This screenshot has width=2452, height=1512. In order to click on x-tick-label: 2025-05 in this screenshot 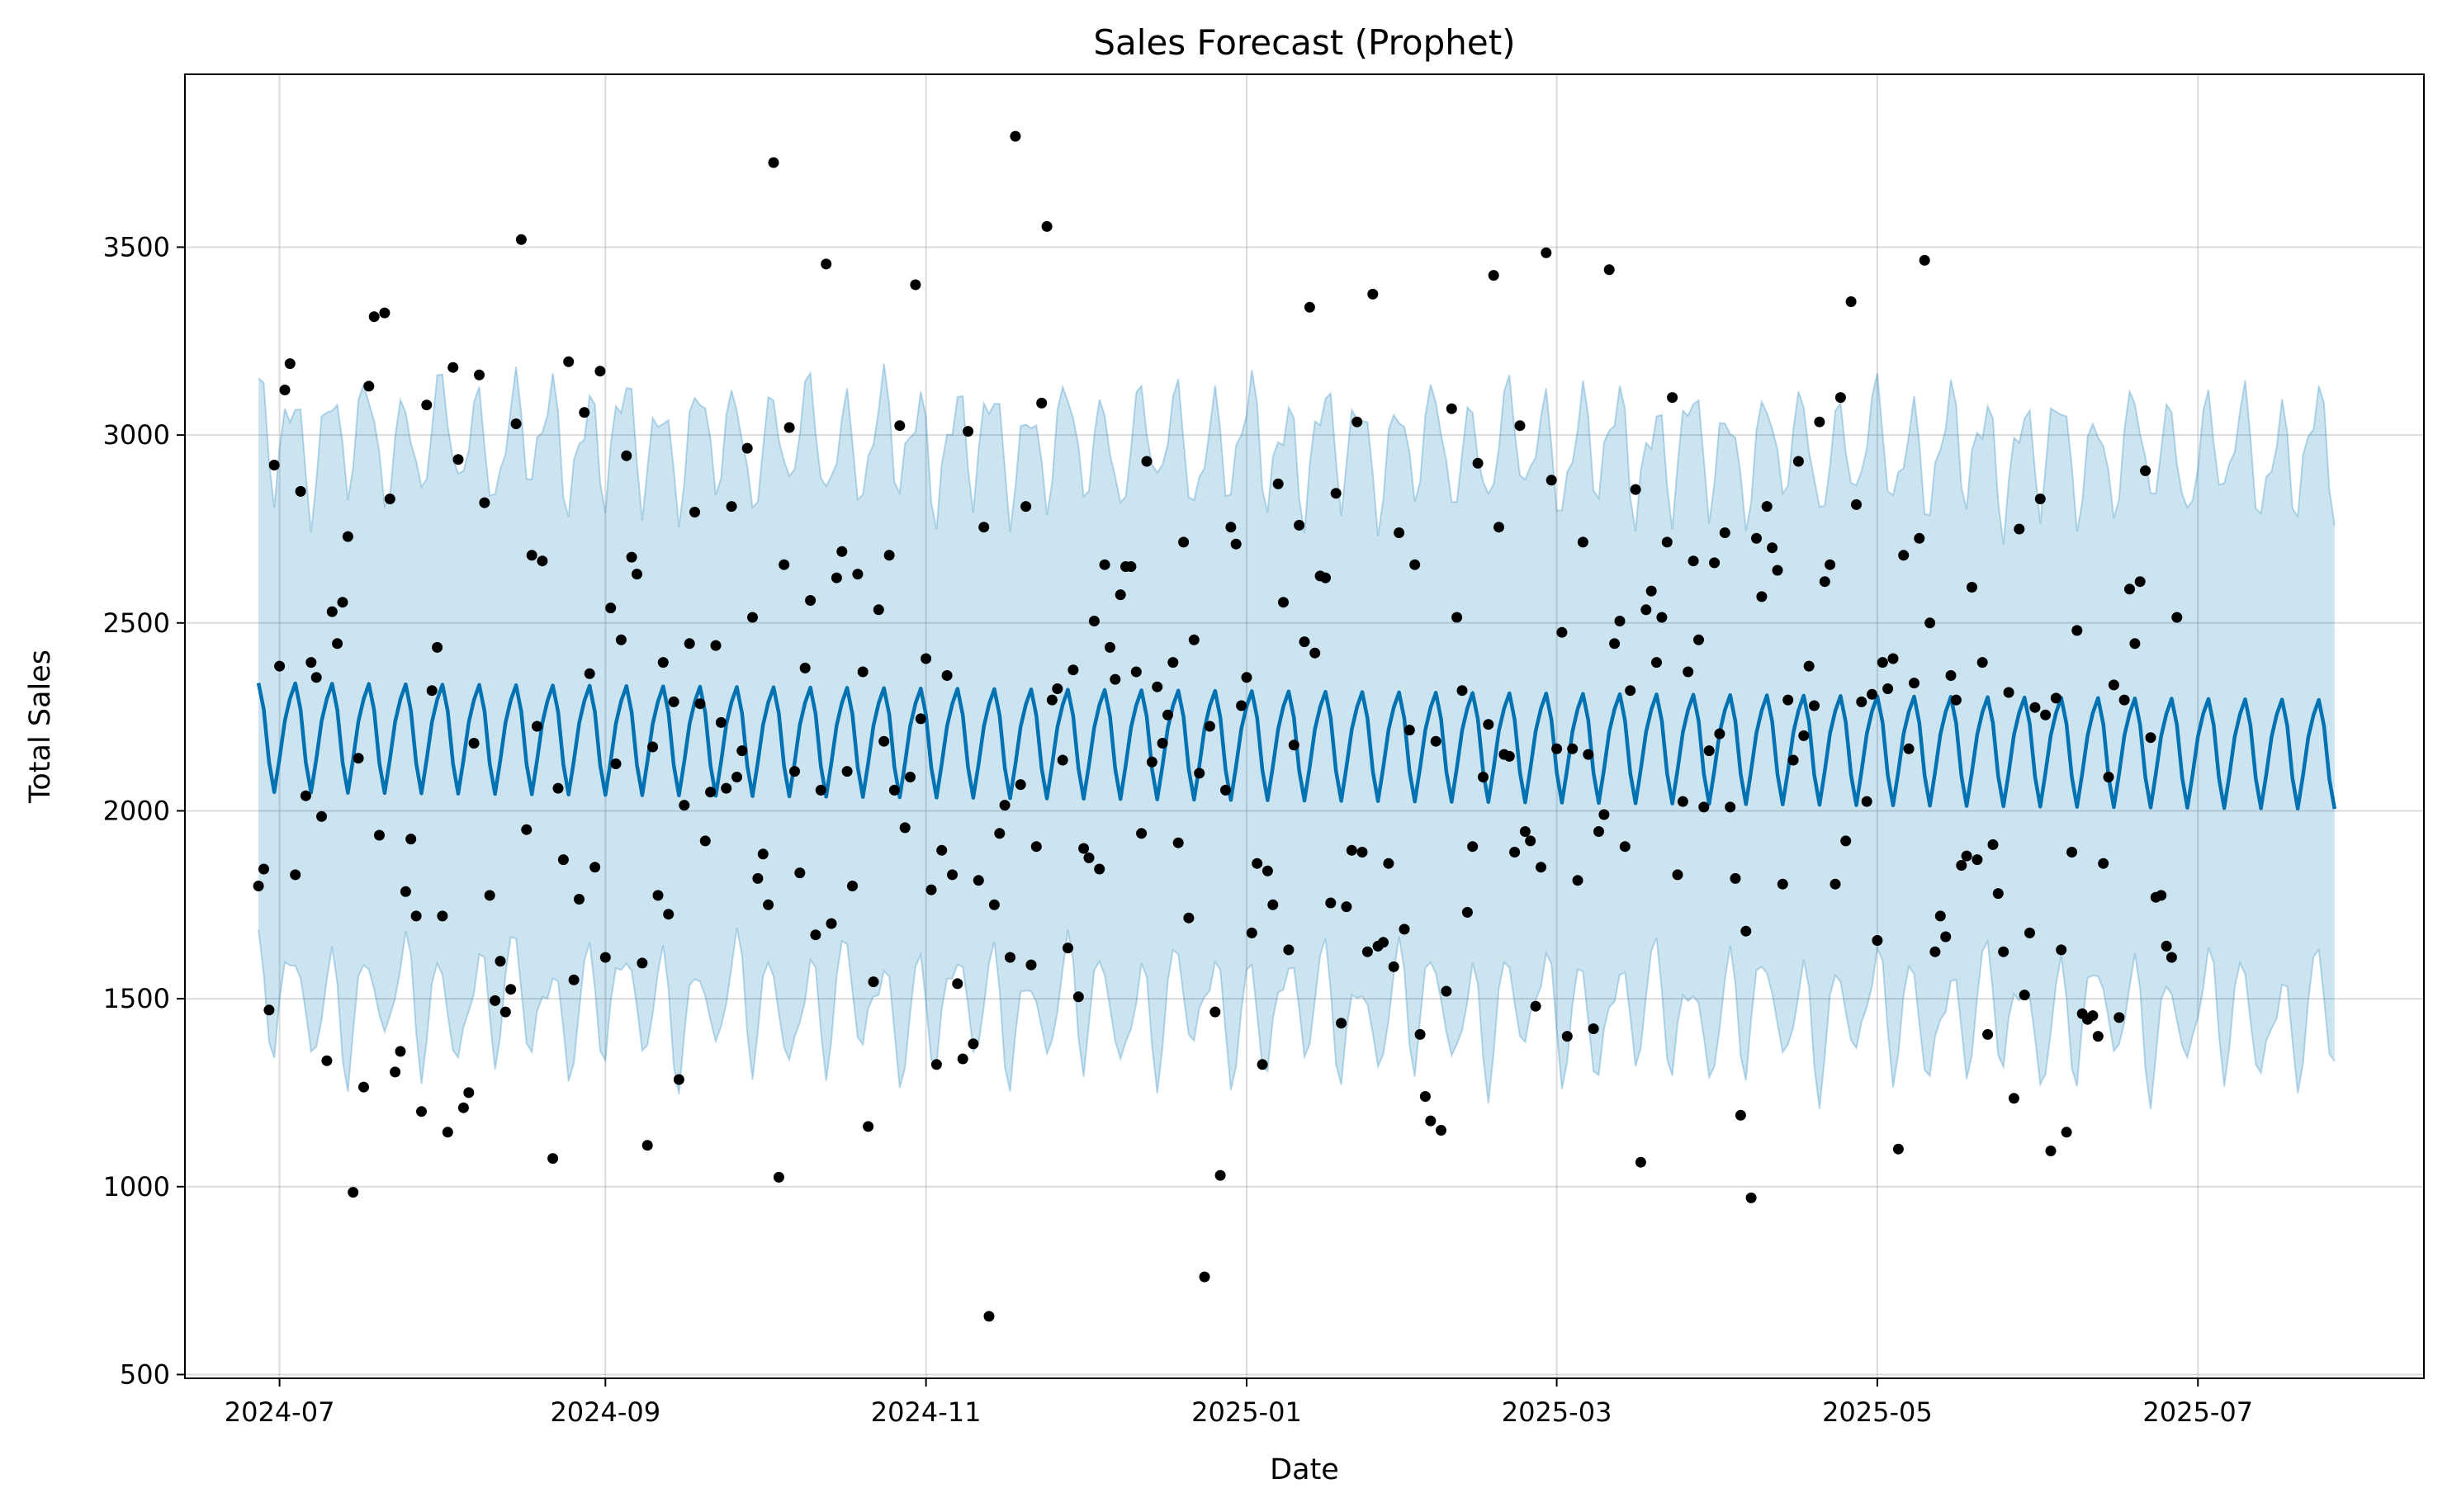, I will do `click(1877, 1412)`.